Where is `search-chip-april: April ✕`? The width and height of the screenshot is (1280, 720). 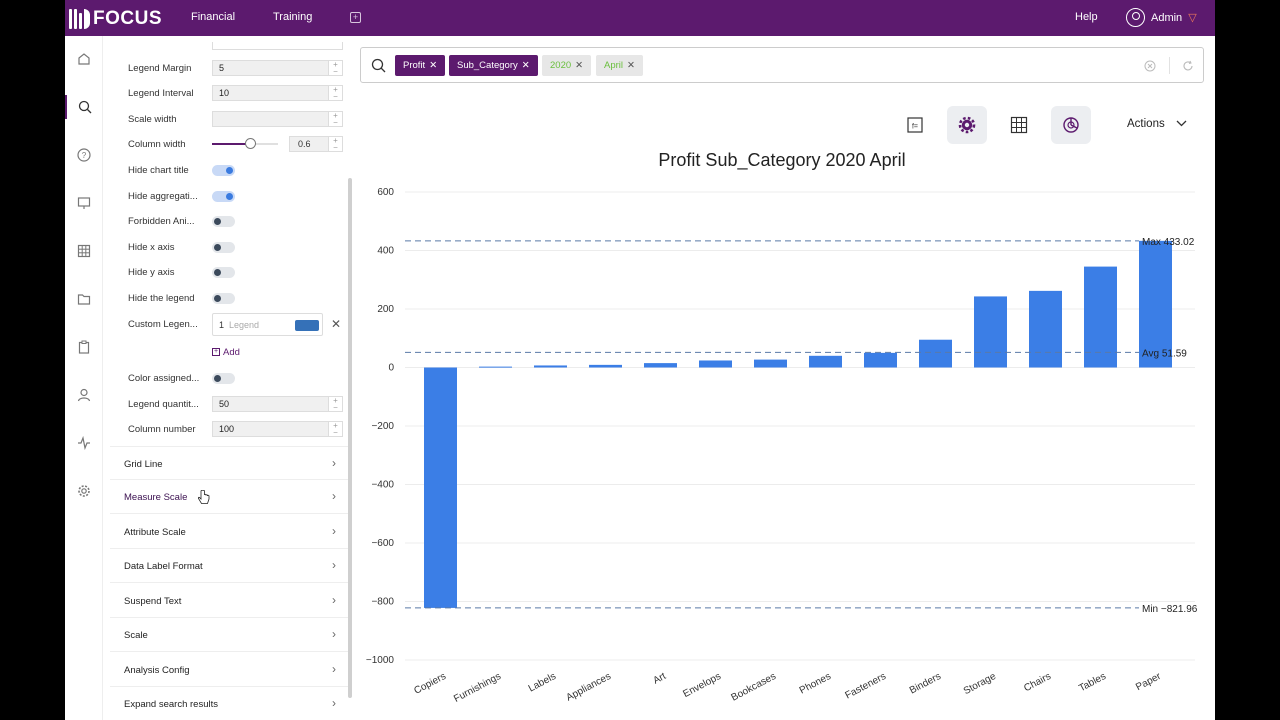
search-chip-april: April ✕ is located at coordinates (619, 65).